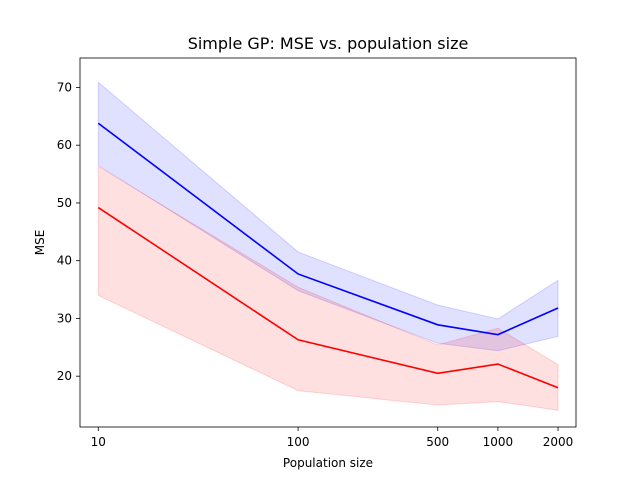 The width and height of the screenshot is (640, 480). I want to click on y-tick-label: 70, so click(64, 87).